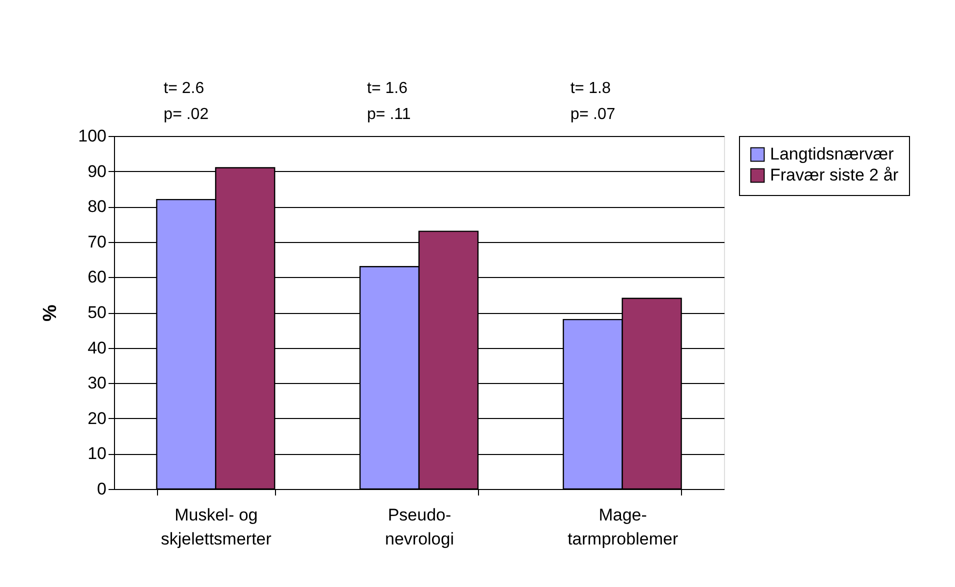 The width and height of the screenshot is (955, 587). What do you see at coordinates (832, 154) in the screenshot?
I see `legend-label: Langtidsnærvær` at bounding box center [832, 154].